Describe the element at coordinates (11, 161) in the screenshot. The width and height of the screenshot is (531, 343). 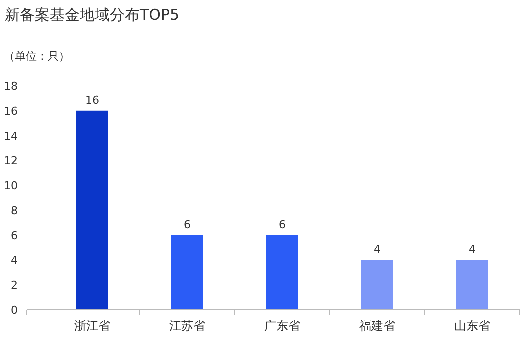
I see `y-tick-label: 12` at that location.